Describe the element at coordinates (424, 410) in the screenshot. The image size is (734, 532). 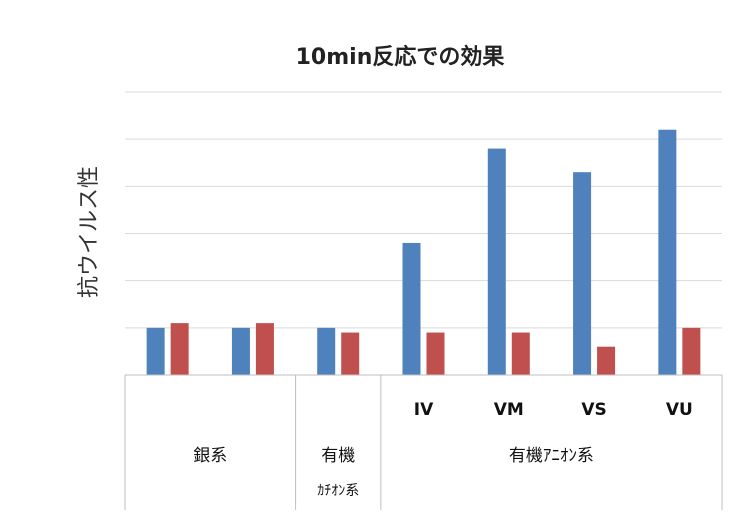
I see `tick-label: IV` at that location.